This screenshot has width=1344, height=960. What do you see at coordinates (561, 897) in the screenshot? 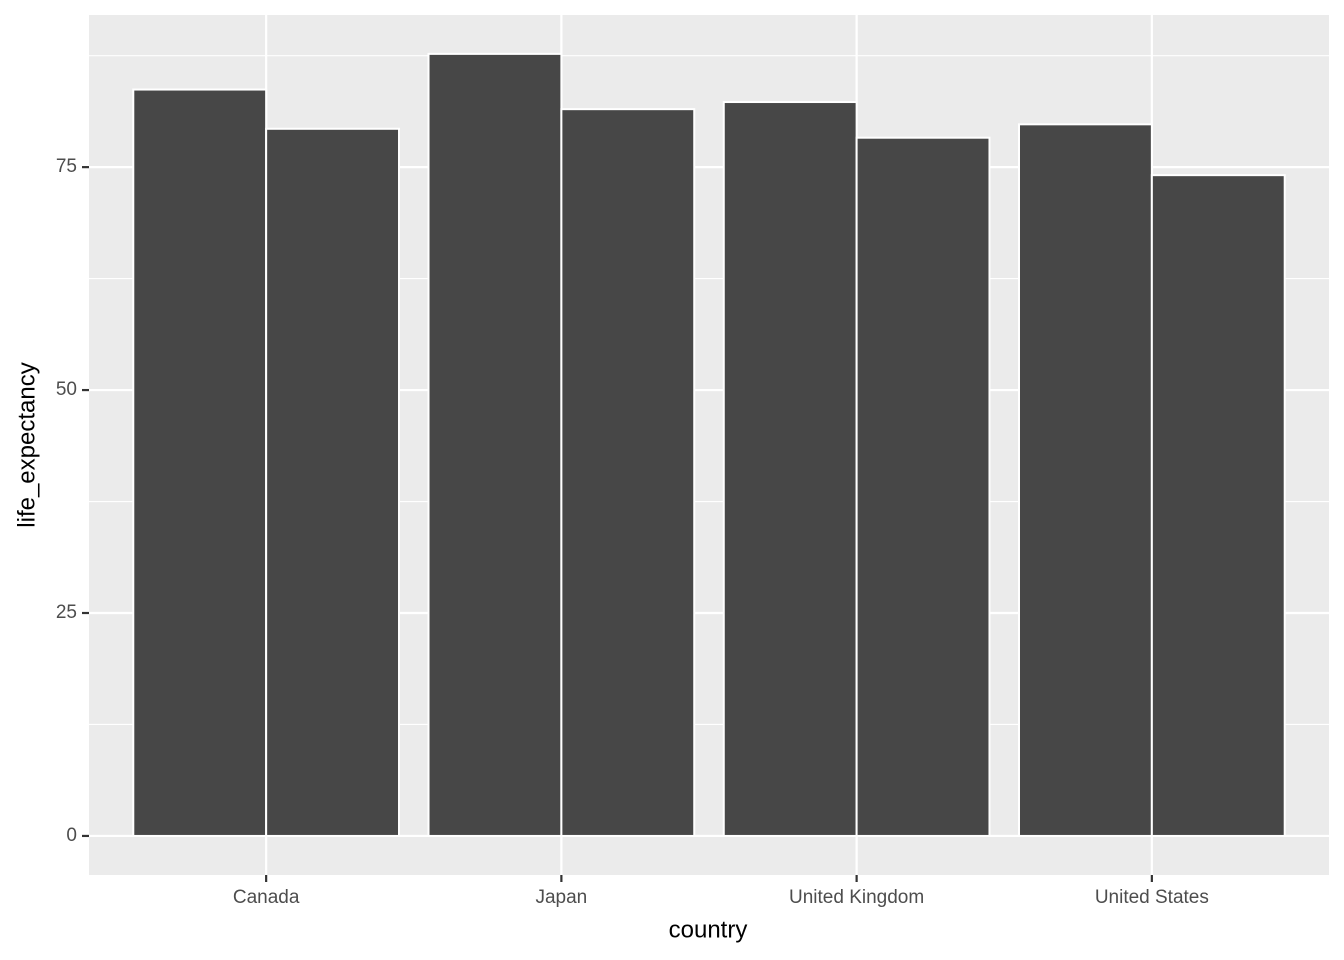
I see `x-tick-label: Japan` at bounding box center [561, 897].